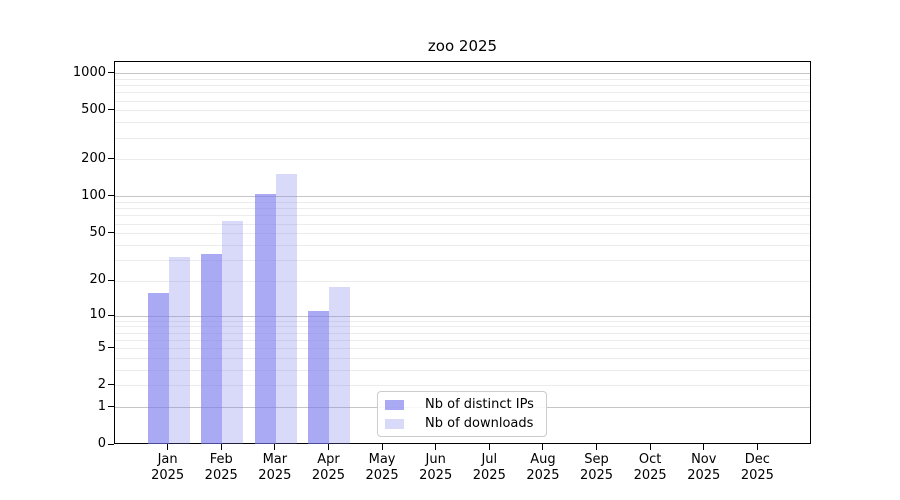 The height and width of the screenshot is (500, 900). What do you see at coordinates (158, 368) in the screenshot?
I see `bar-distinct-ips-jan` at bounding box center [158, 368].